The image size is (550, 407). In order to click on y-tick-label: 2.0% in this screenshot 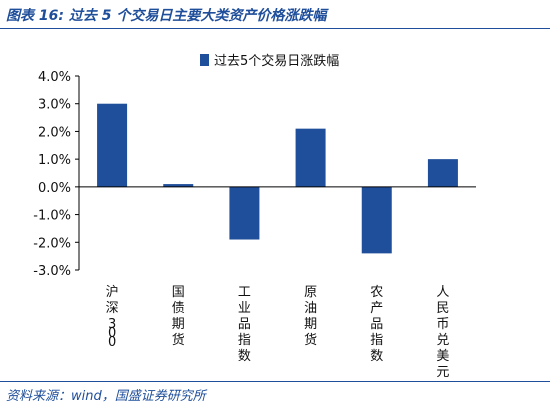, I will do `click(54, 132)`.